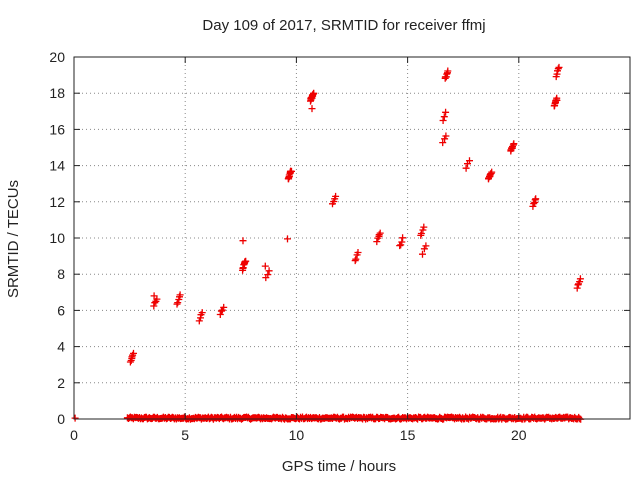 The image size is (640, 480). Describe the element at coordinates (408, 435) in the screenshot. I see `x-tick-label: 15` at that location.